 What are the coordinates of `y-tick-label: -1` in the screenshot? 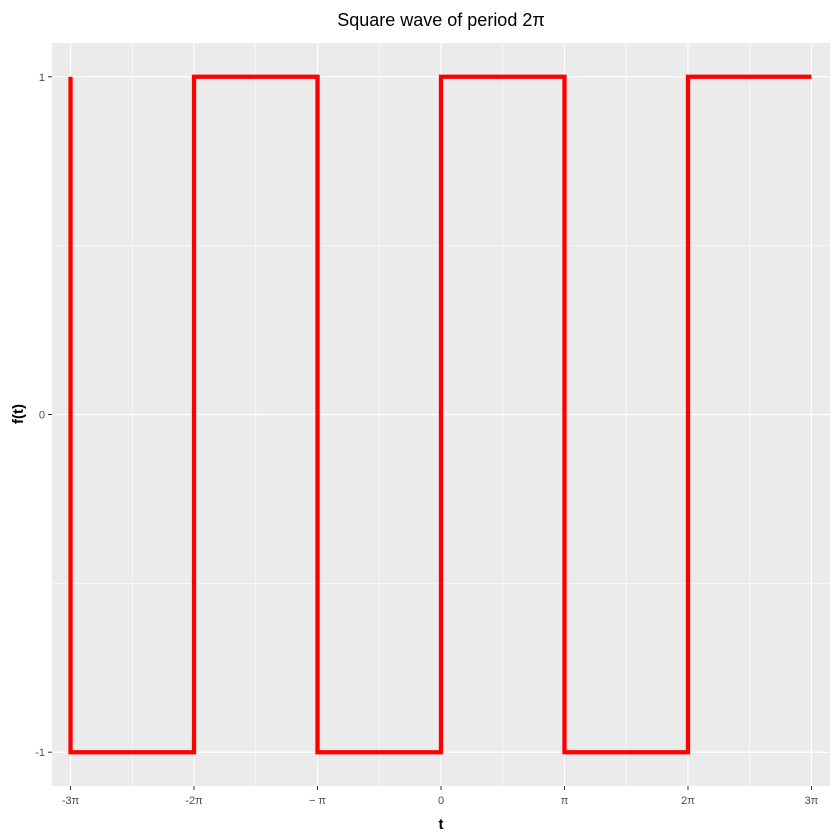 It's located at (40, 753).